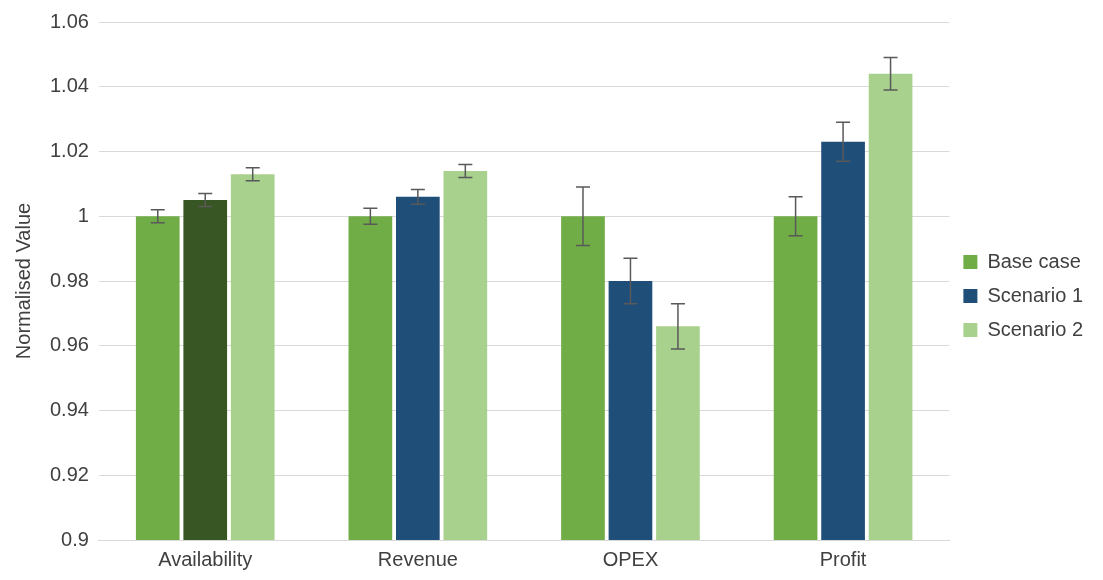 The image size is (1103, 580). What do you see at coordinates (69, 279) in the screenshot?
I see `y-tick-label: 0.98` at bounding box center [69, 279].